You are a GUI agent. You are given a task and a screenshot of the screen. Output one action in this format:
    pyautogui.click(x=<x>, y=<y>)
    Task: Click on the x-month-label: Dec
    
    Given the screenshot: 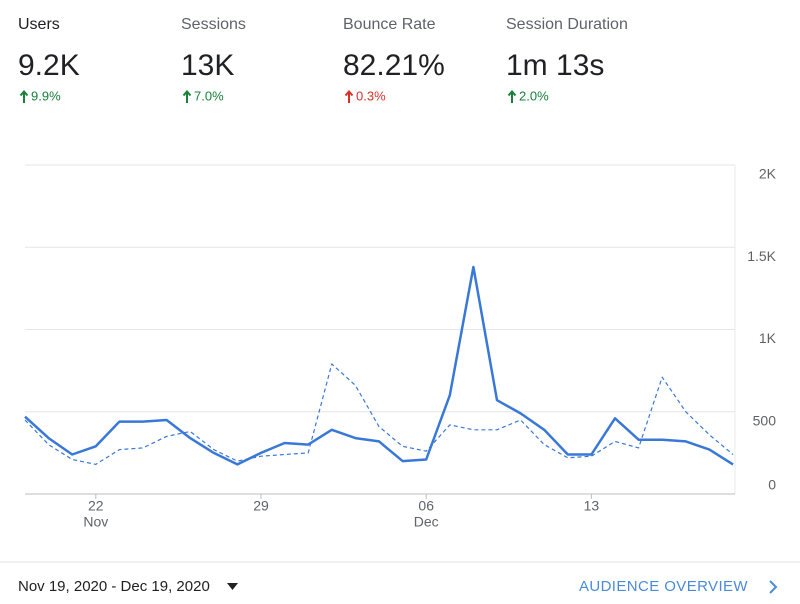 What is the action you would take?
    pyautogui.click(x=426, y=522)
    